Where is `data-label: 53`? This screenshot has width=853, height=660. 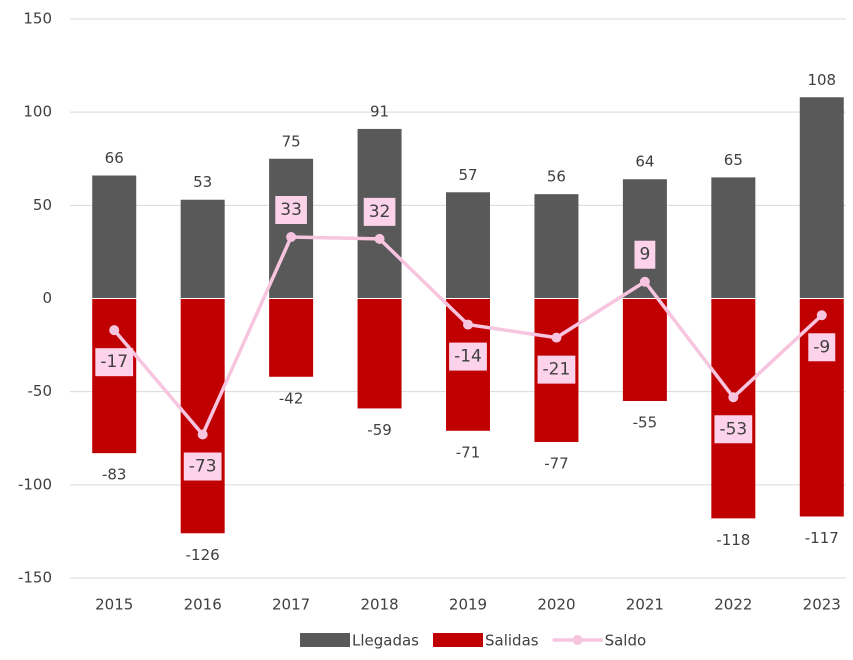 data-label: 53 is located at coordinates (202, 182).